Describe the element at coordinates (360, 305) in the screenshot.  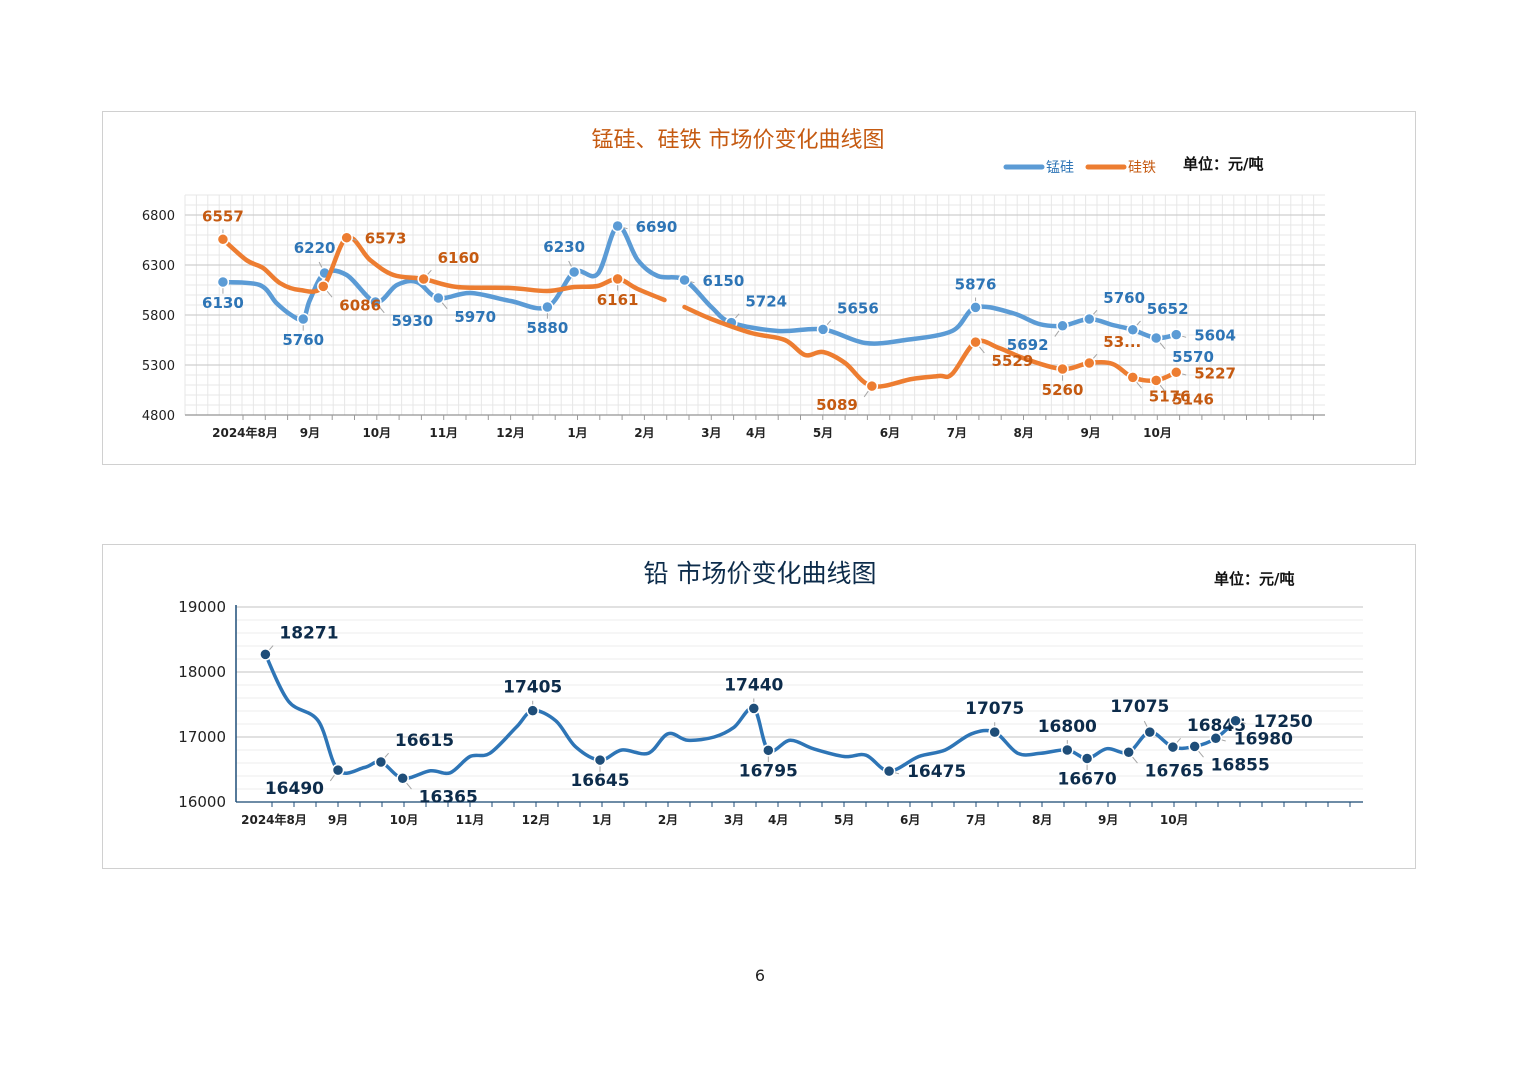
I see `undefined-data-label: 6086` at that location.